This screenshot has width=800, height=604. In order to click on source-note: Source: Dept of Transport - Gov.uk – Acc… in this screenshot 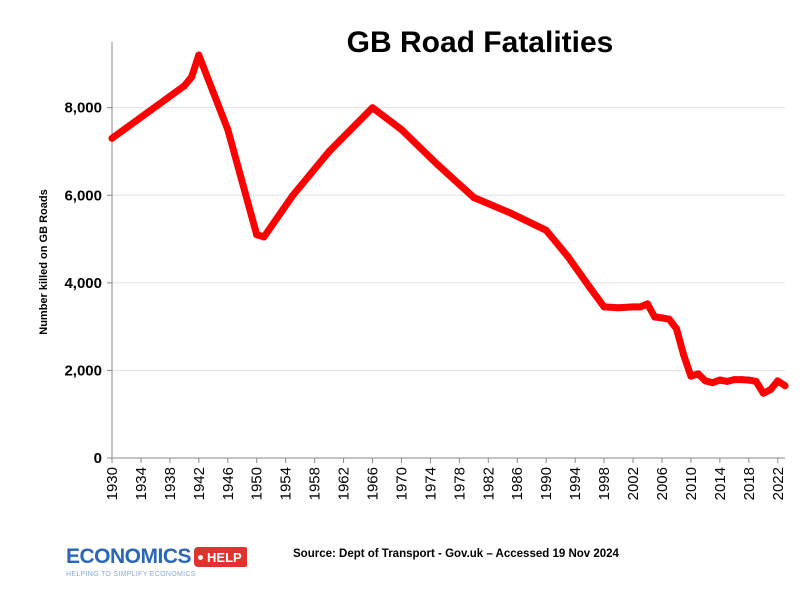, I will do `click(456, 554)`.